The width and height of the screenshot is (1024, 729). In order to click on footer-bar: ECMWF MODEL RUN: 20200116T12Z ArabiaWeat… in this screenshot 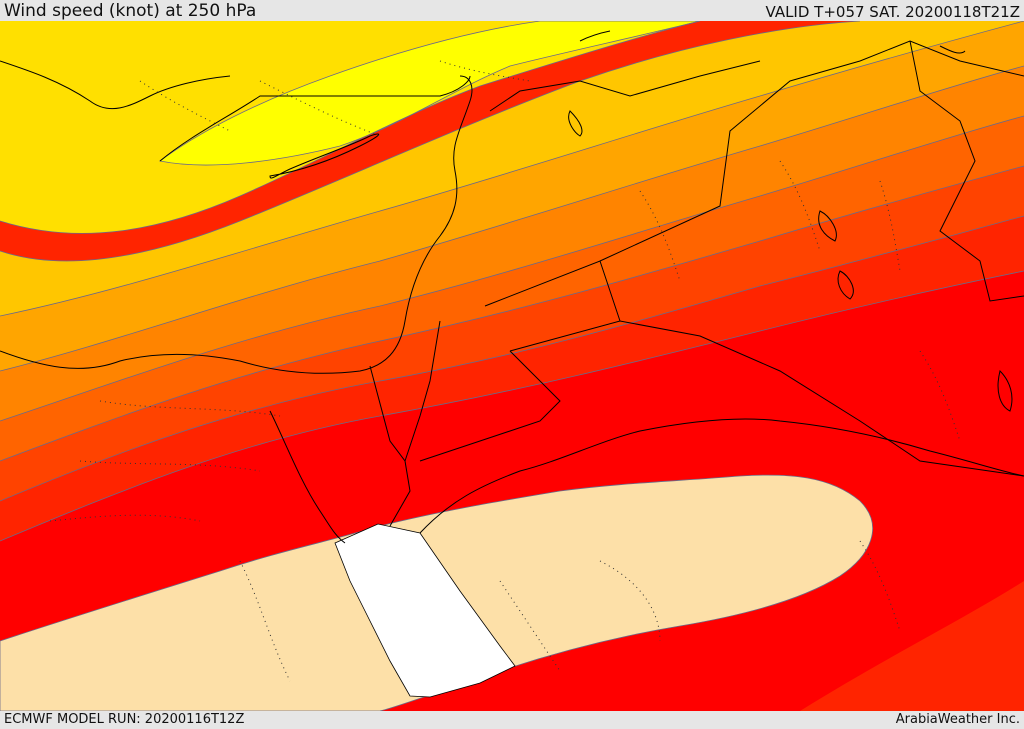, I will do `click(512, 720)`.